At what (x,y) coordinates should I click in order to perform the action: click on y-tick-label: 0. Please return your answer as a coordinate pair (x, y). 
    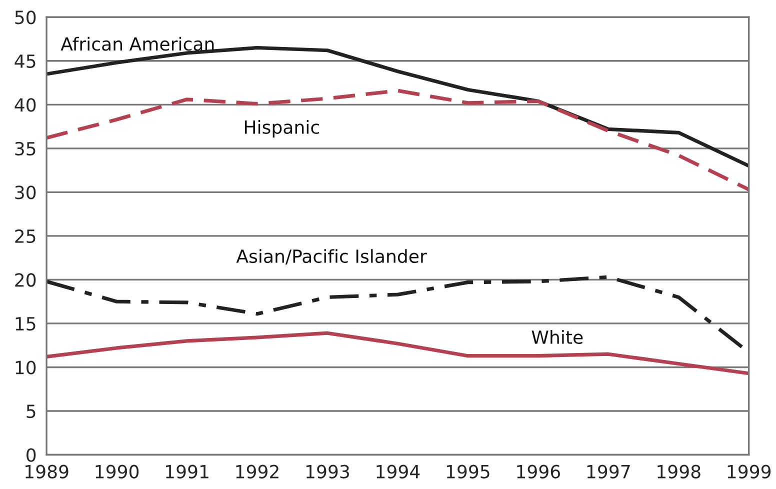
    Looking at the image, I should click on (31, 455).